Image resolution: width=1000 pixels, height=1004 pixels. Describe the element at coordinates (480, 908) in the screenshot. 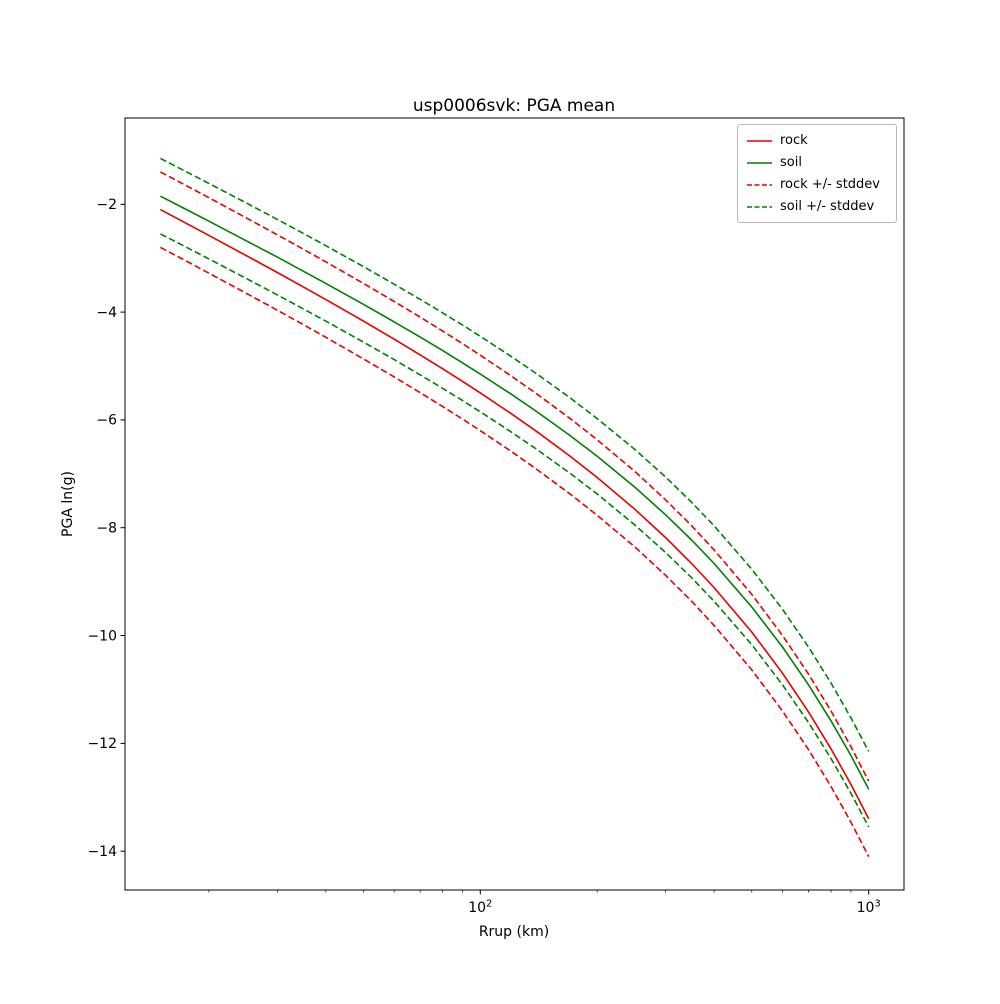

I see `x-tick-label: 102` at that location.